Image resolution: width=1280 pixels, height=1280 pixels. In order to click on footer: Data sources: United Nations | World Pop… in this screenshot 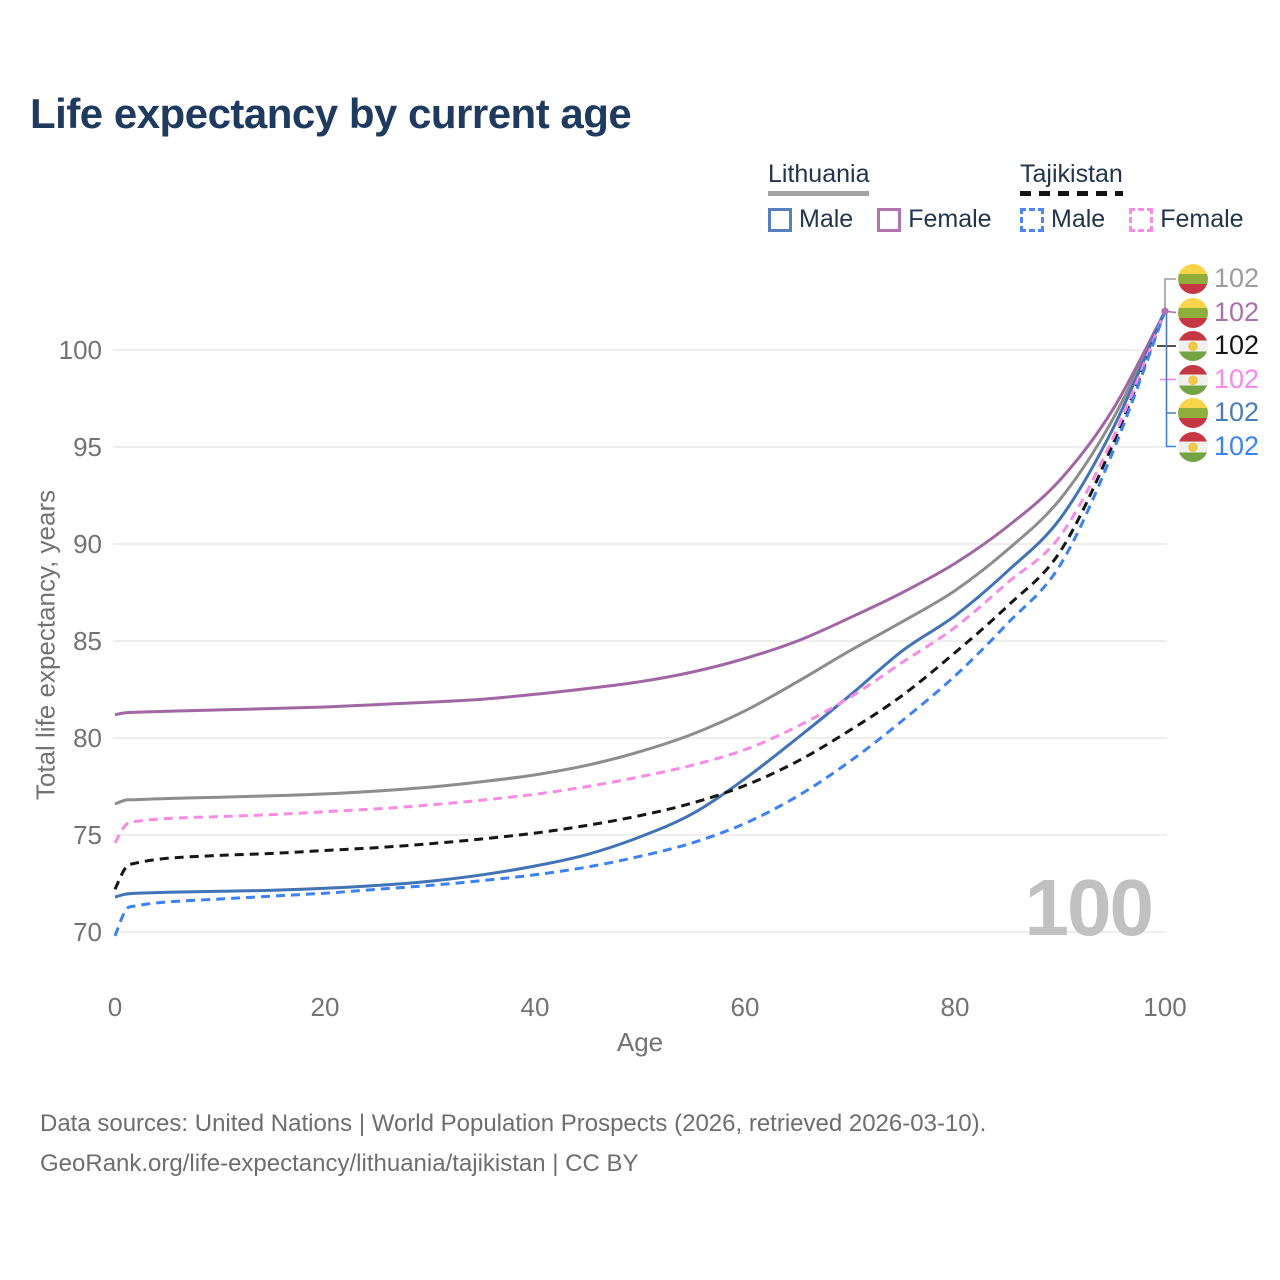, I will do `click(513, 1144)`.